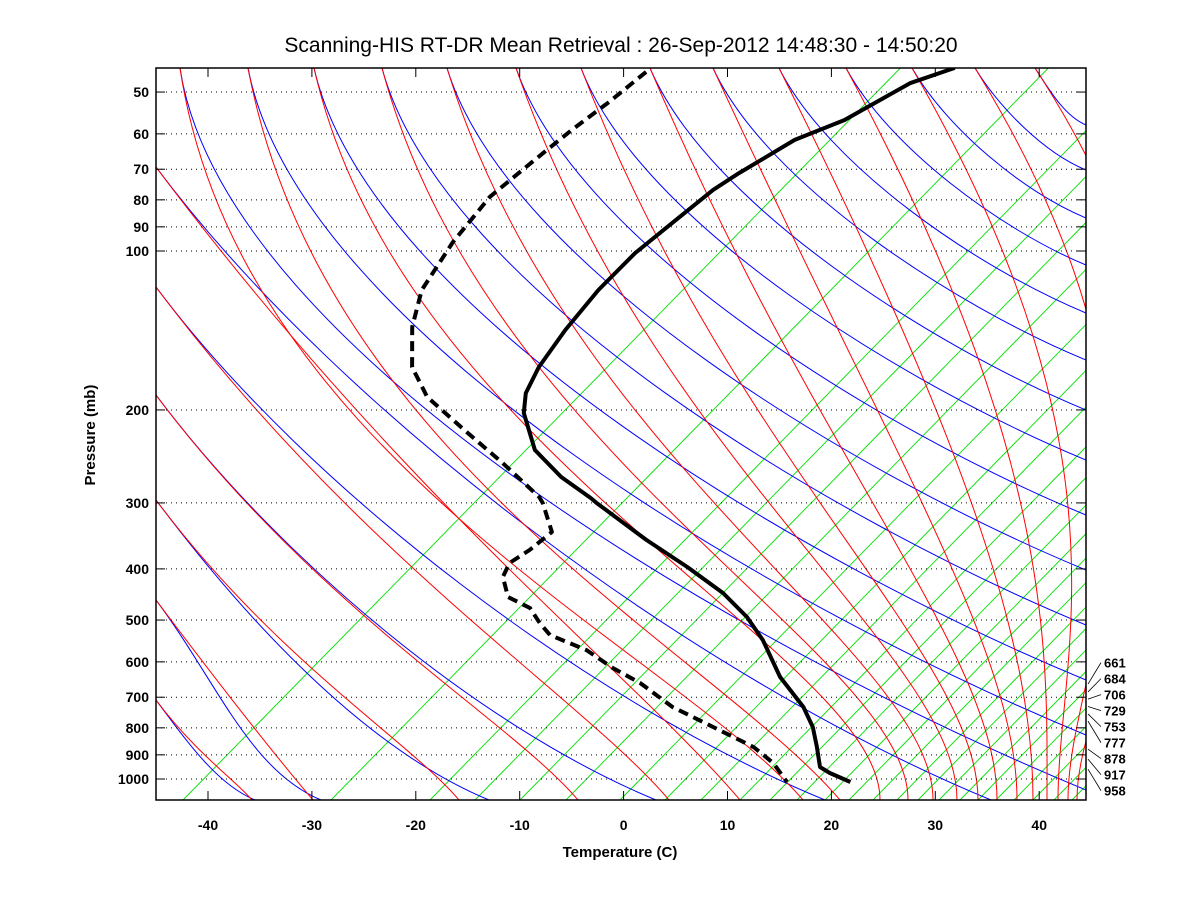 This screenshot has height=905, width=1200. What do you see at coordinates (138, 728) in the screenshot?
I see `y-tick-label: 800` at bounding box center [138, 728].